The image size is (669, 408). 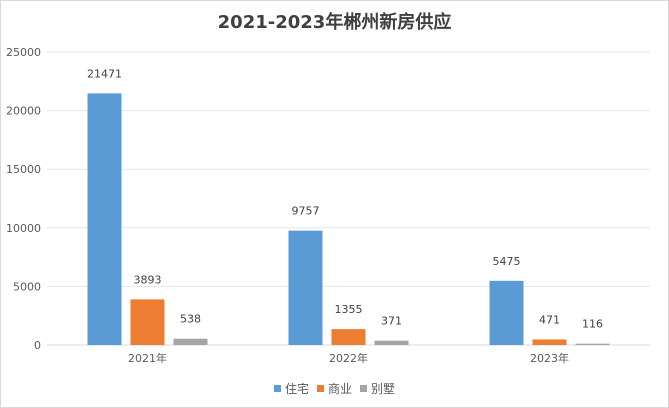 I want to click on legend-item: 住宅, so click(x=291, y=388).